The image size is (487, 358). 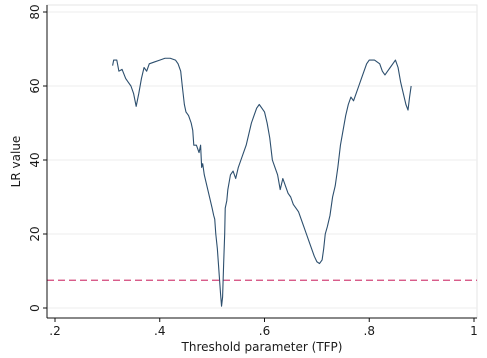 I want to click on x-ticks: .2 .4 .6 .8 1, so click(x=263, y=328).